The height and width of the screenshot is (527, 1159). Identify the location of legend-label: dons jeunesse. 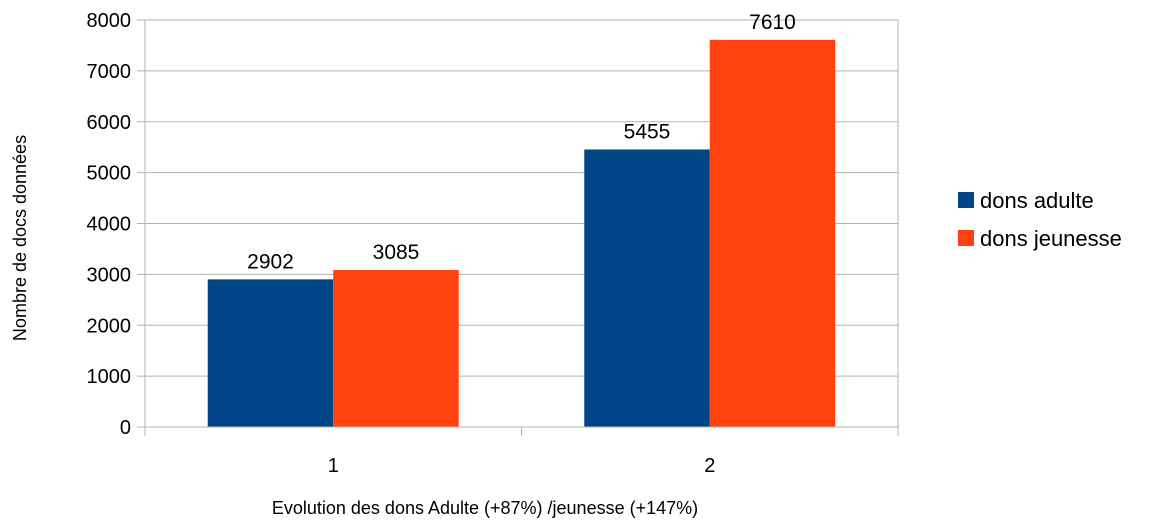
(1051, 238).